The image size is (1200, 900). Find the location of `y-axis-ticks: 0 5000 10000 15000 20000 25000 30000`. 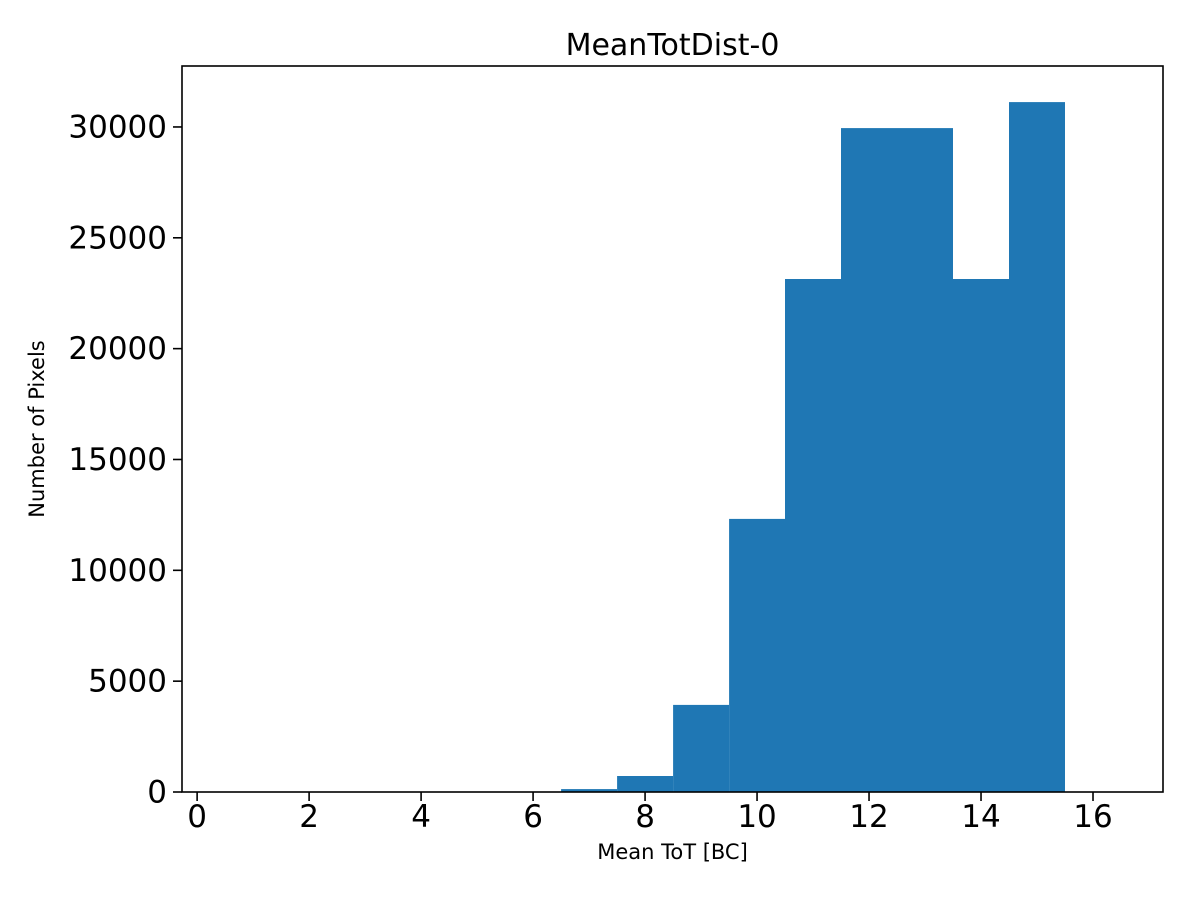

y-axis-ticks: 0 5000 10000 15000 20000 25000 30000 is located at coordinates (125, 460).